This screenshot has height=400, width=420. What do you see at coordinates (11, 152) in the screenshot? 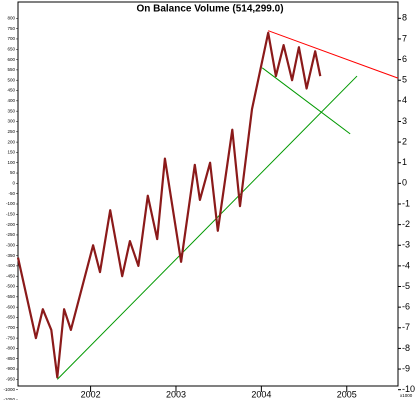
I see `y2-tick-label: 150` at bounding box center [11, 152].